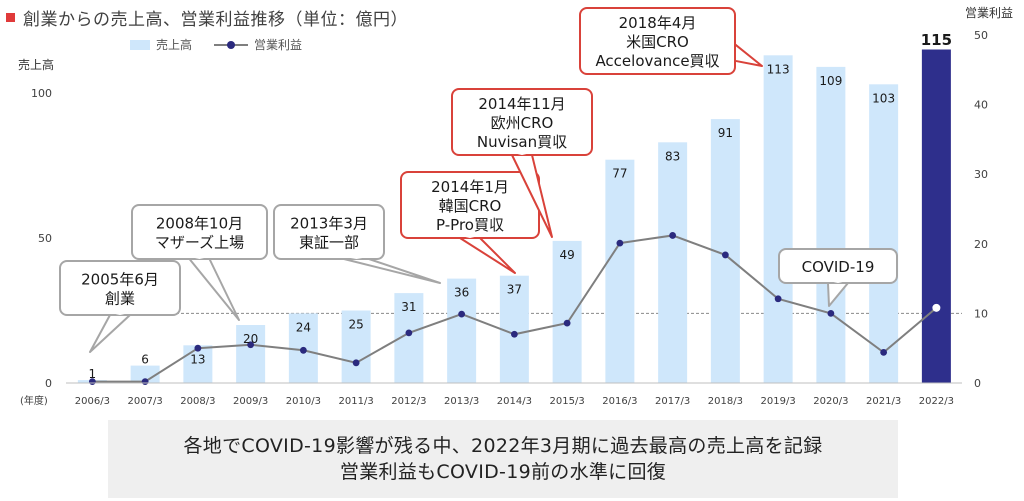  Describe the element at coordinates (514, 329) in the screenshot. I see `bar-2014/3` at that location.